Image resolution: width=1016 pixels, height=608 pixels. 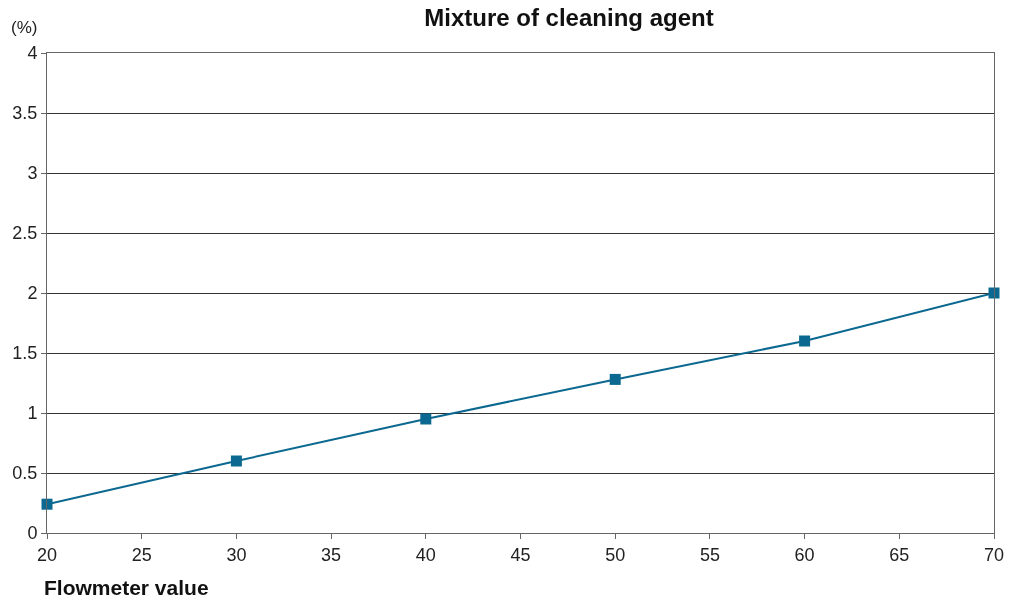 What do you see at coordinates (804, 554) in the screenshot?
I see `x-tick-label: 60` at bounding box center [804, 554].